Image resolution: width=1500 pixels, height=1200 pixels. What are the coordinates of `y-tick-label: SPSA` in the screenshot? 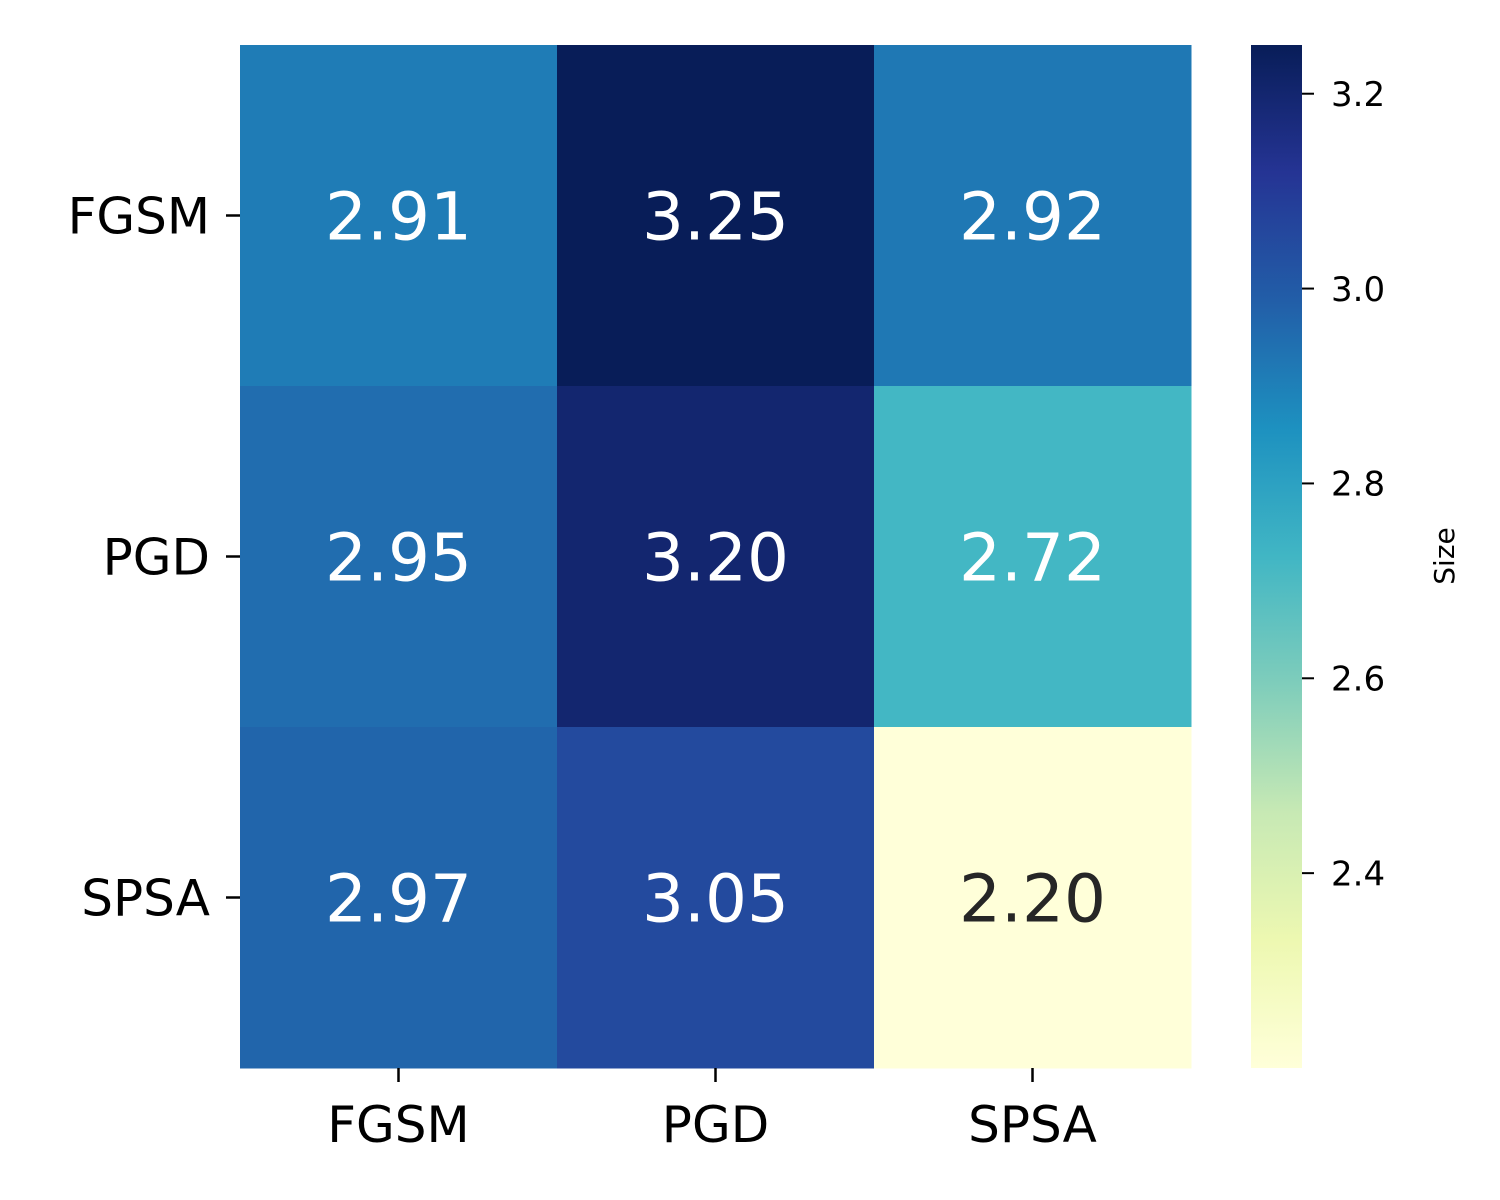 It's located at (145, 899).